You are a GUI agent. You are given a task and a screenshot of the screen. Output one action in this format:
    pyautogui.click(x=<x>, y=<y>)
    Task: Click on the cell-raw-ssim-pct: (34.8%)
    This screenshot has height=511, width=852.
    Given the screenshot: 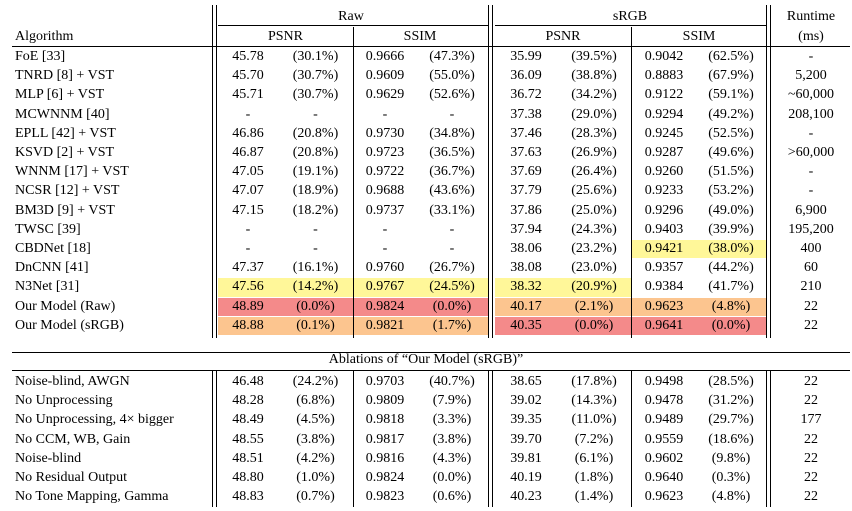 What is the action you would take?
    pyautogui.click(x=452, y=133)
    